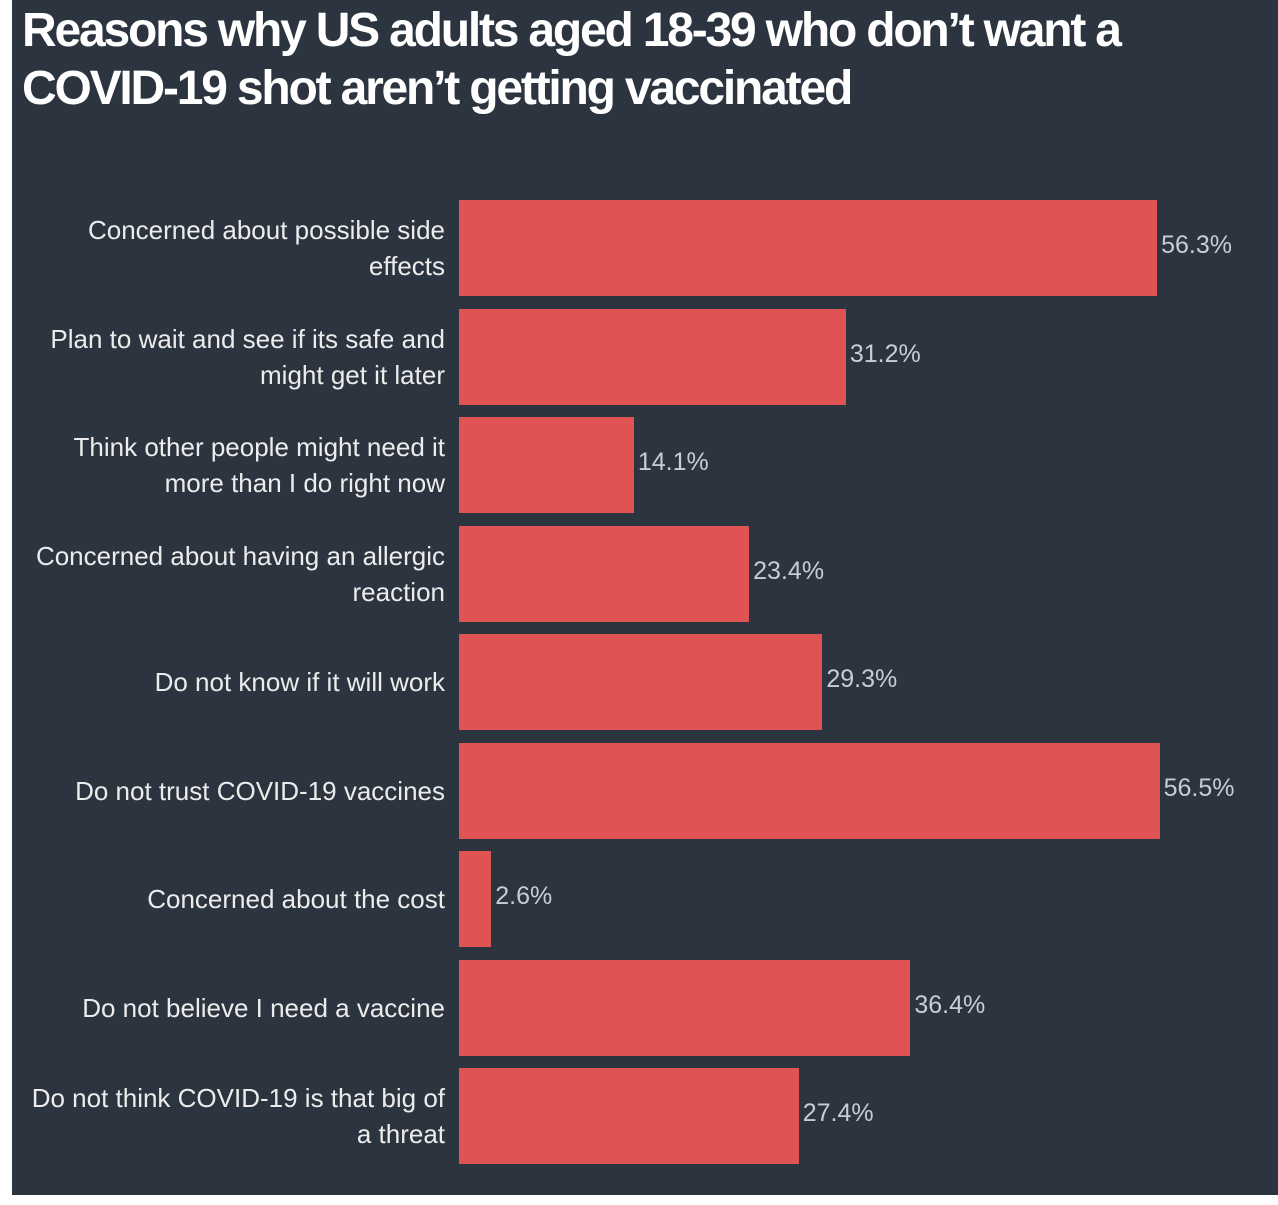 This screenshot has width=1278, height=1205. Describe the element at coordinates (1196, 245) in the screenshot. I see `value-label: 56.3%` at that location.